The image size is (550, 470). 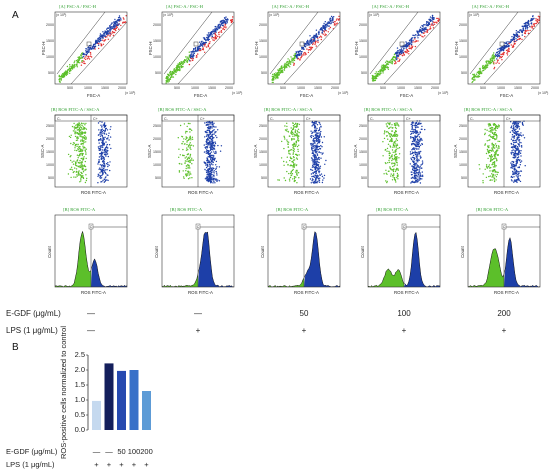 I want to click on panel-a-label: A, so click(x=15, y=15).